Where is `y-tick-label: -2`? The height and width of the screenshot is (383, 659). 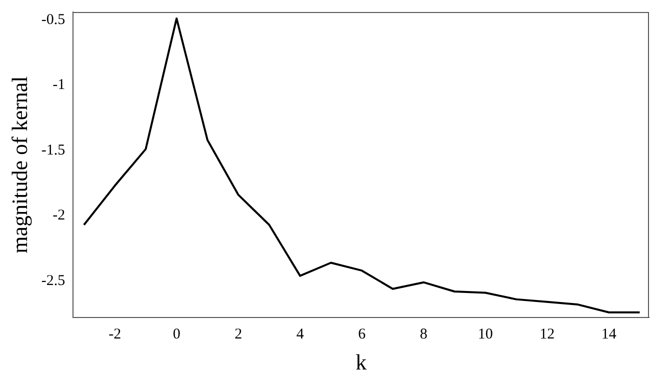 y-tick-label: -2 is located at coordinates (59, 216).